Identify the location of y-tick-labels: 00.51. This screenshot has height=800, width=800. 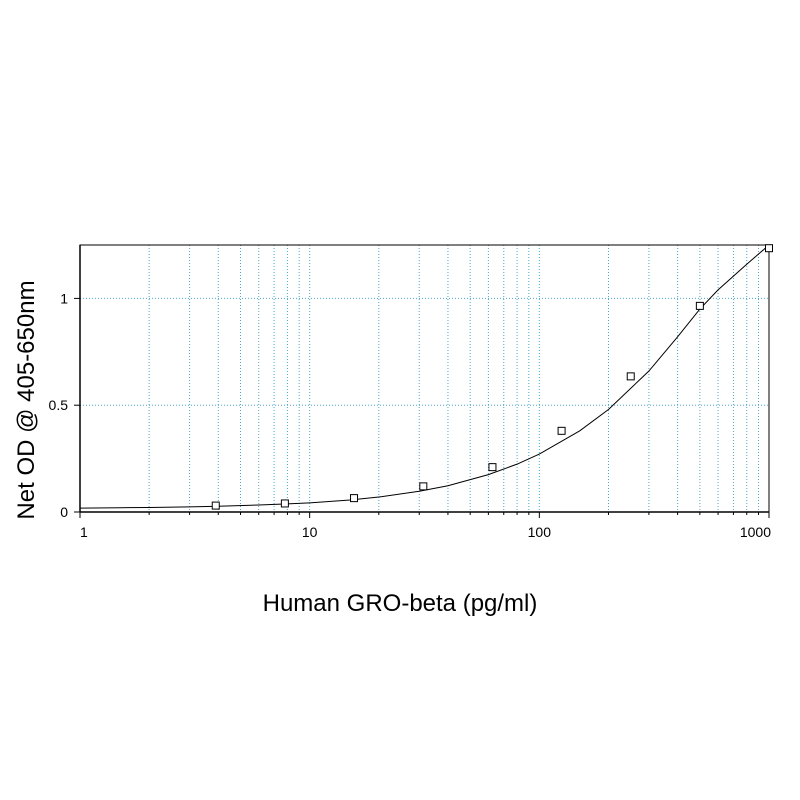
(59, 405).